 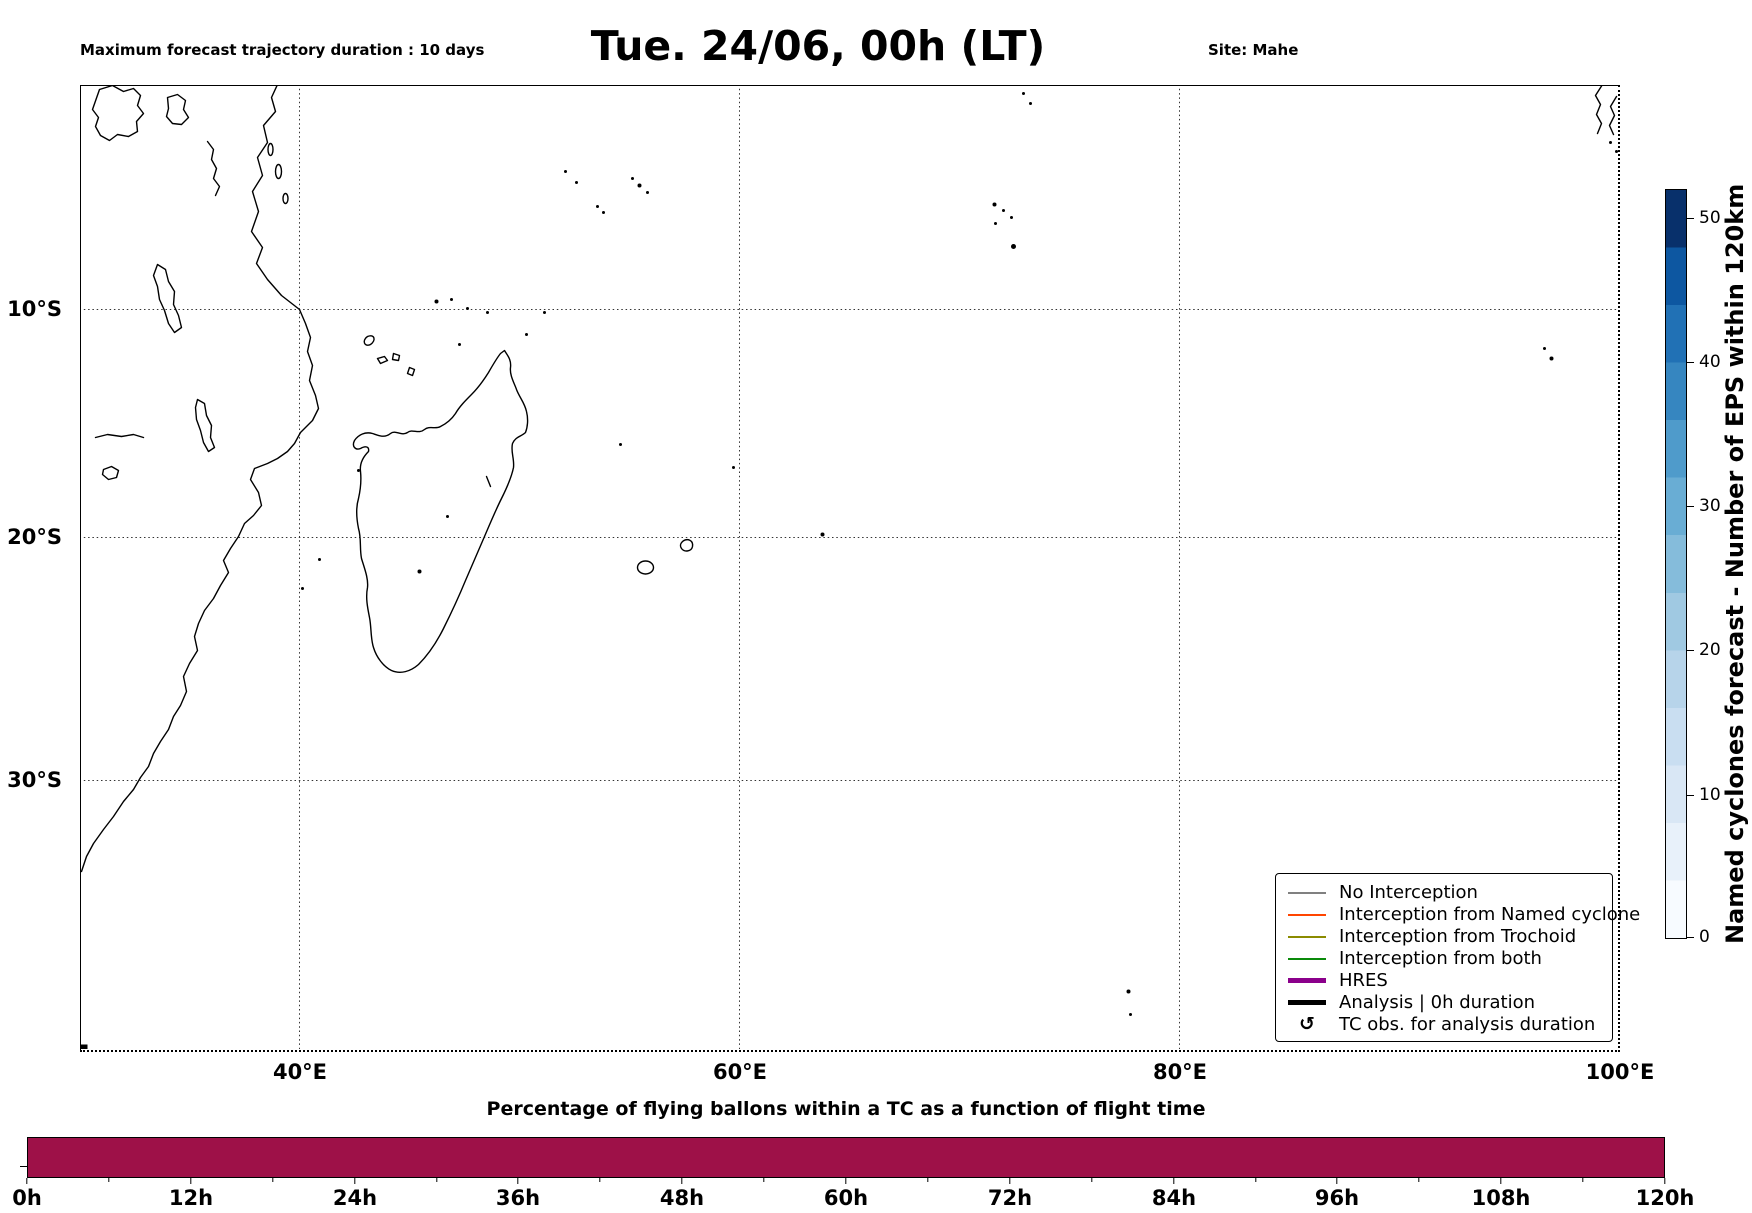 What do you see at coordinates (1337, 1198) in the screenshot?
I see `bottom-label-96h: 96h` at bounding box center [1337, 1198].